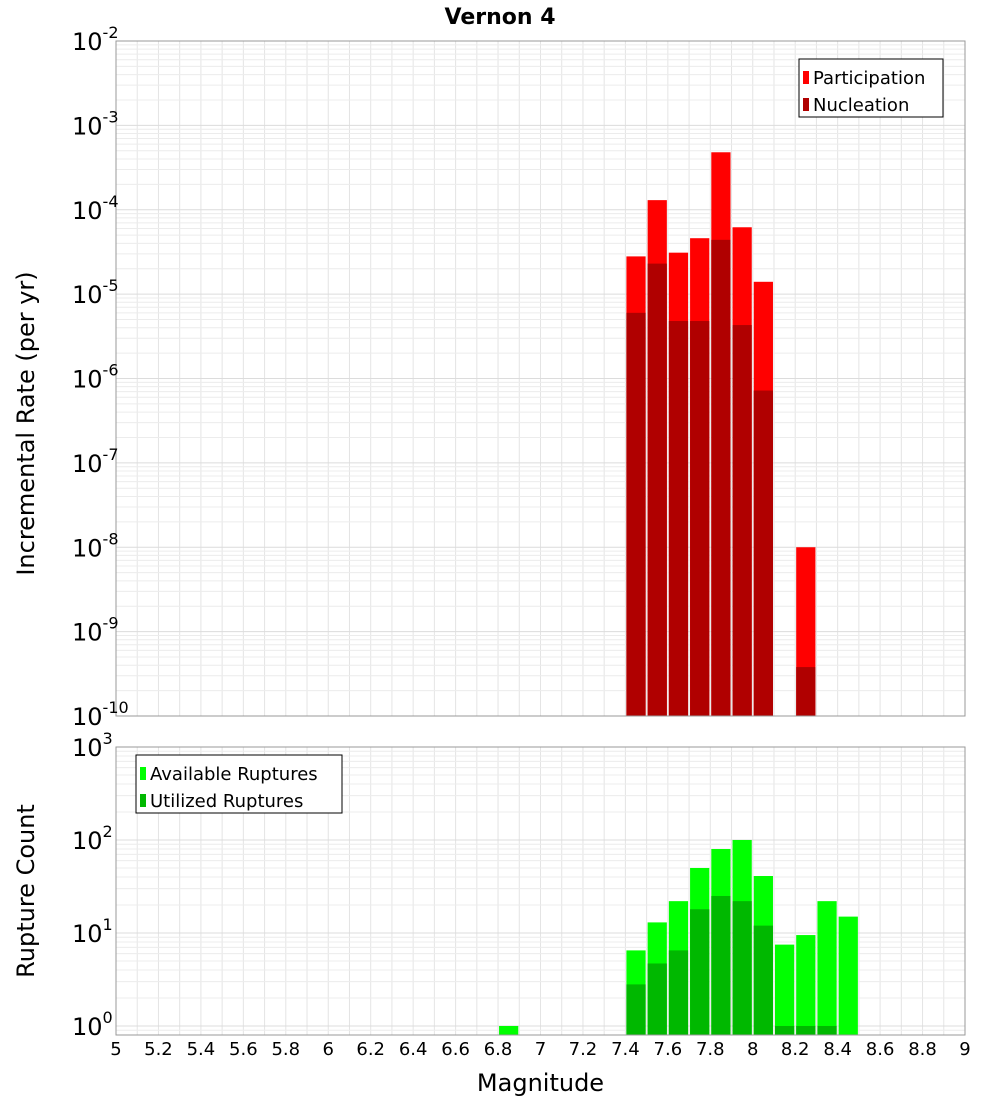 The width and height of the screenshot is (1000, 1100). I want to click on rate-bars, so click(721, 434).